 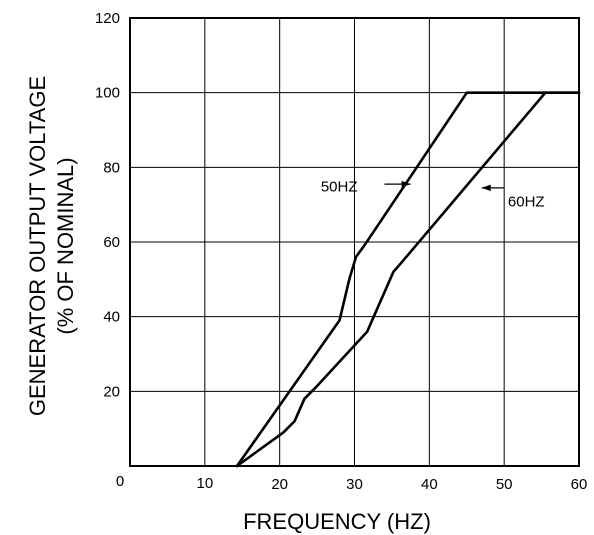 What do you see at coordinates (111, 242) in the screenshot?
I see `y-tick-label: 60` at bounding box center [111, 242].